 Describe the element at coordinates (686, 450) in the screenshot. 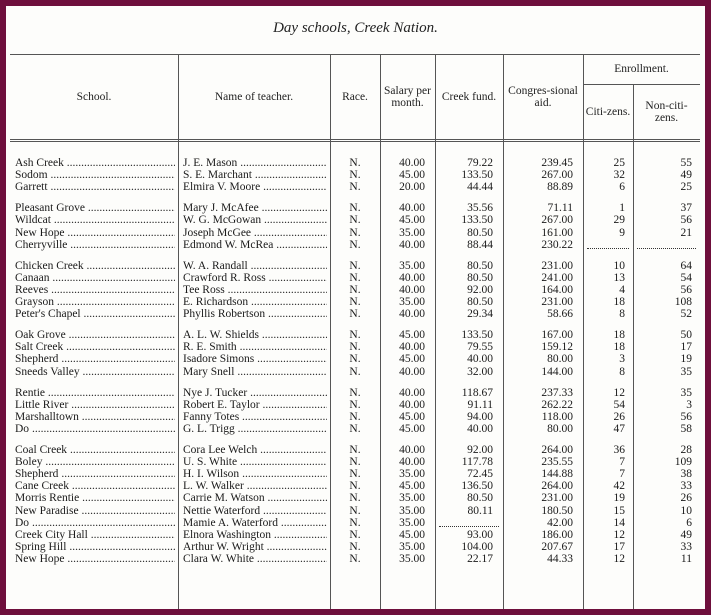

I see `cell-value: 28` at that location.